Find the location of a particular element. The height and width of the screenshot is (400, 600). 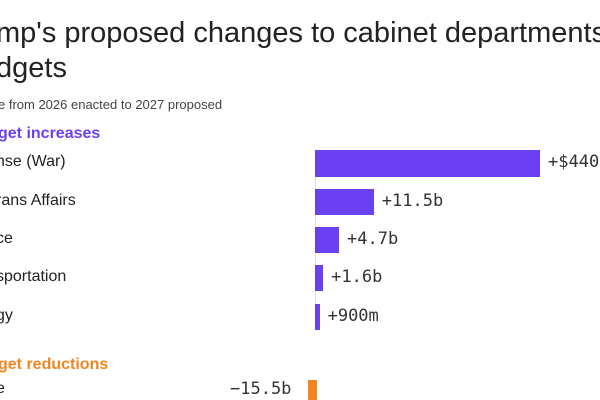

data-label: +900m is located at coordinates (353, 316).